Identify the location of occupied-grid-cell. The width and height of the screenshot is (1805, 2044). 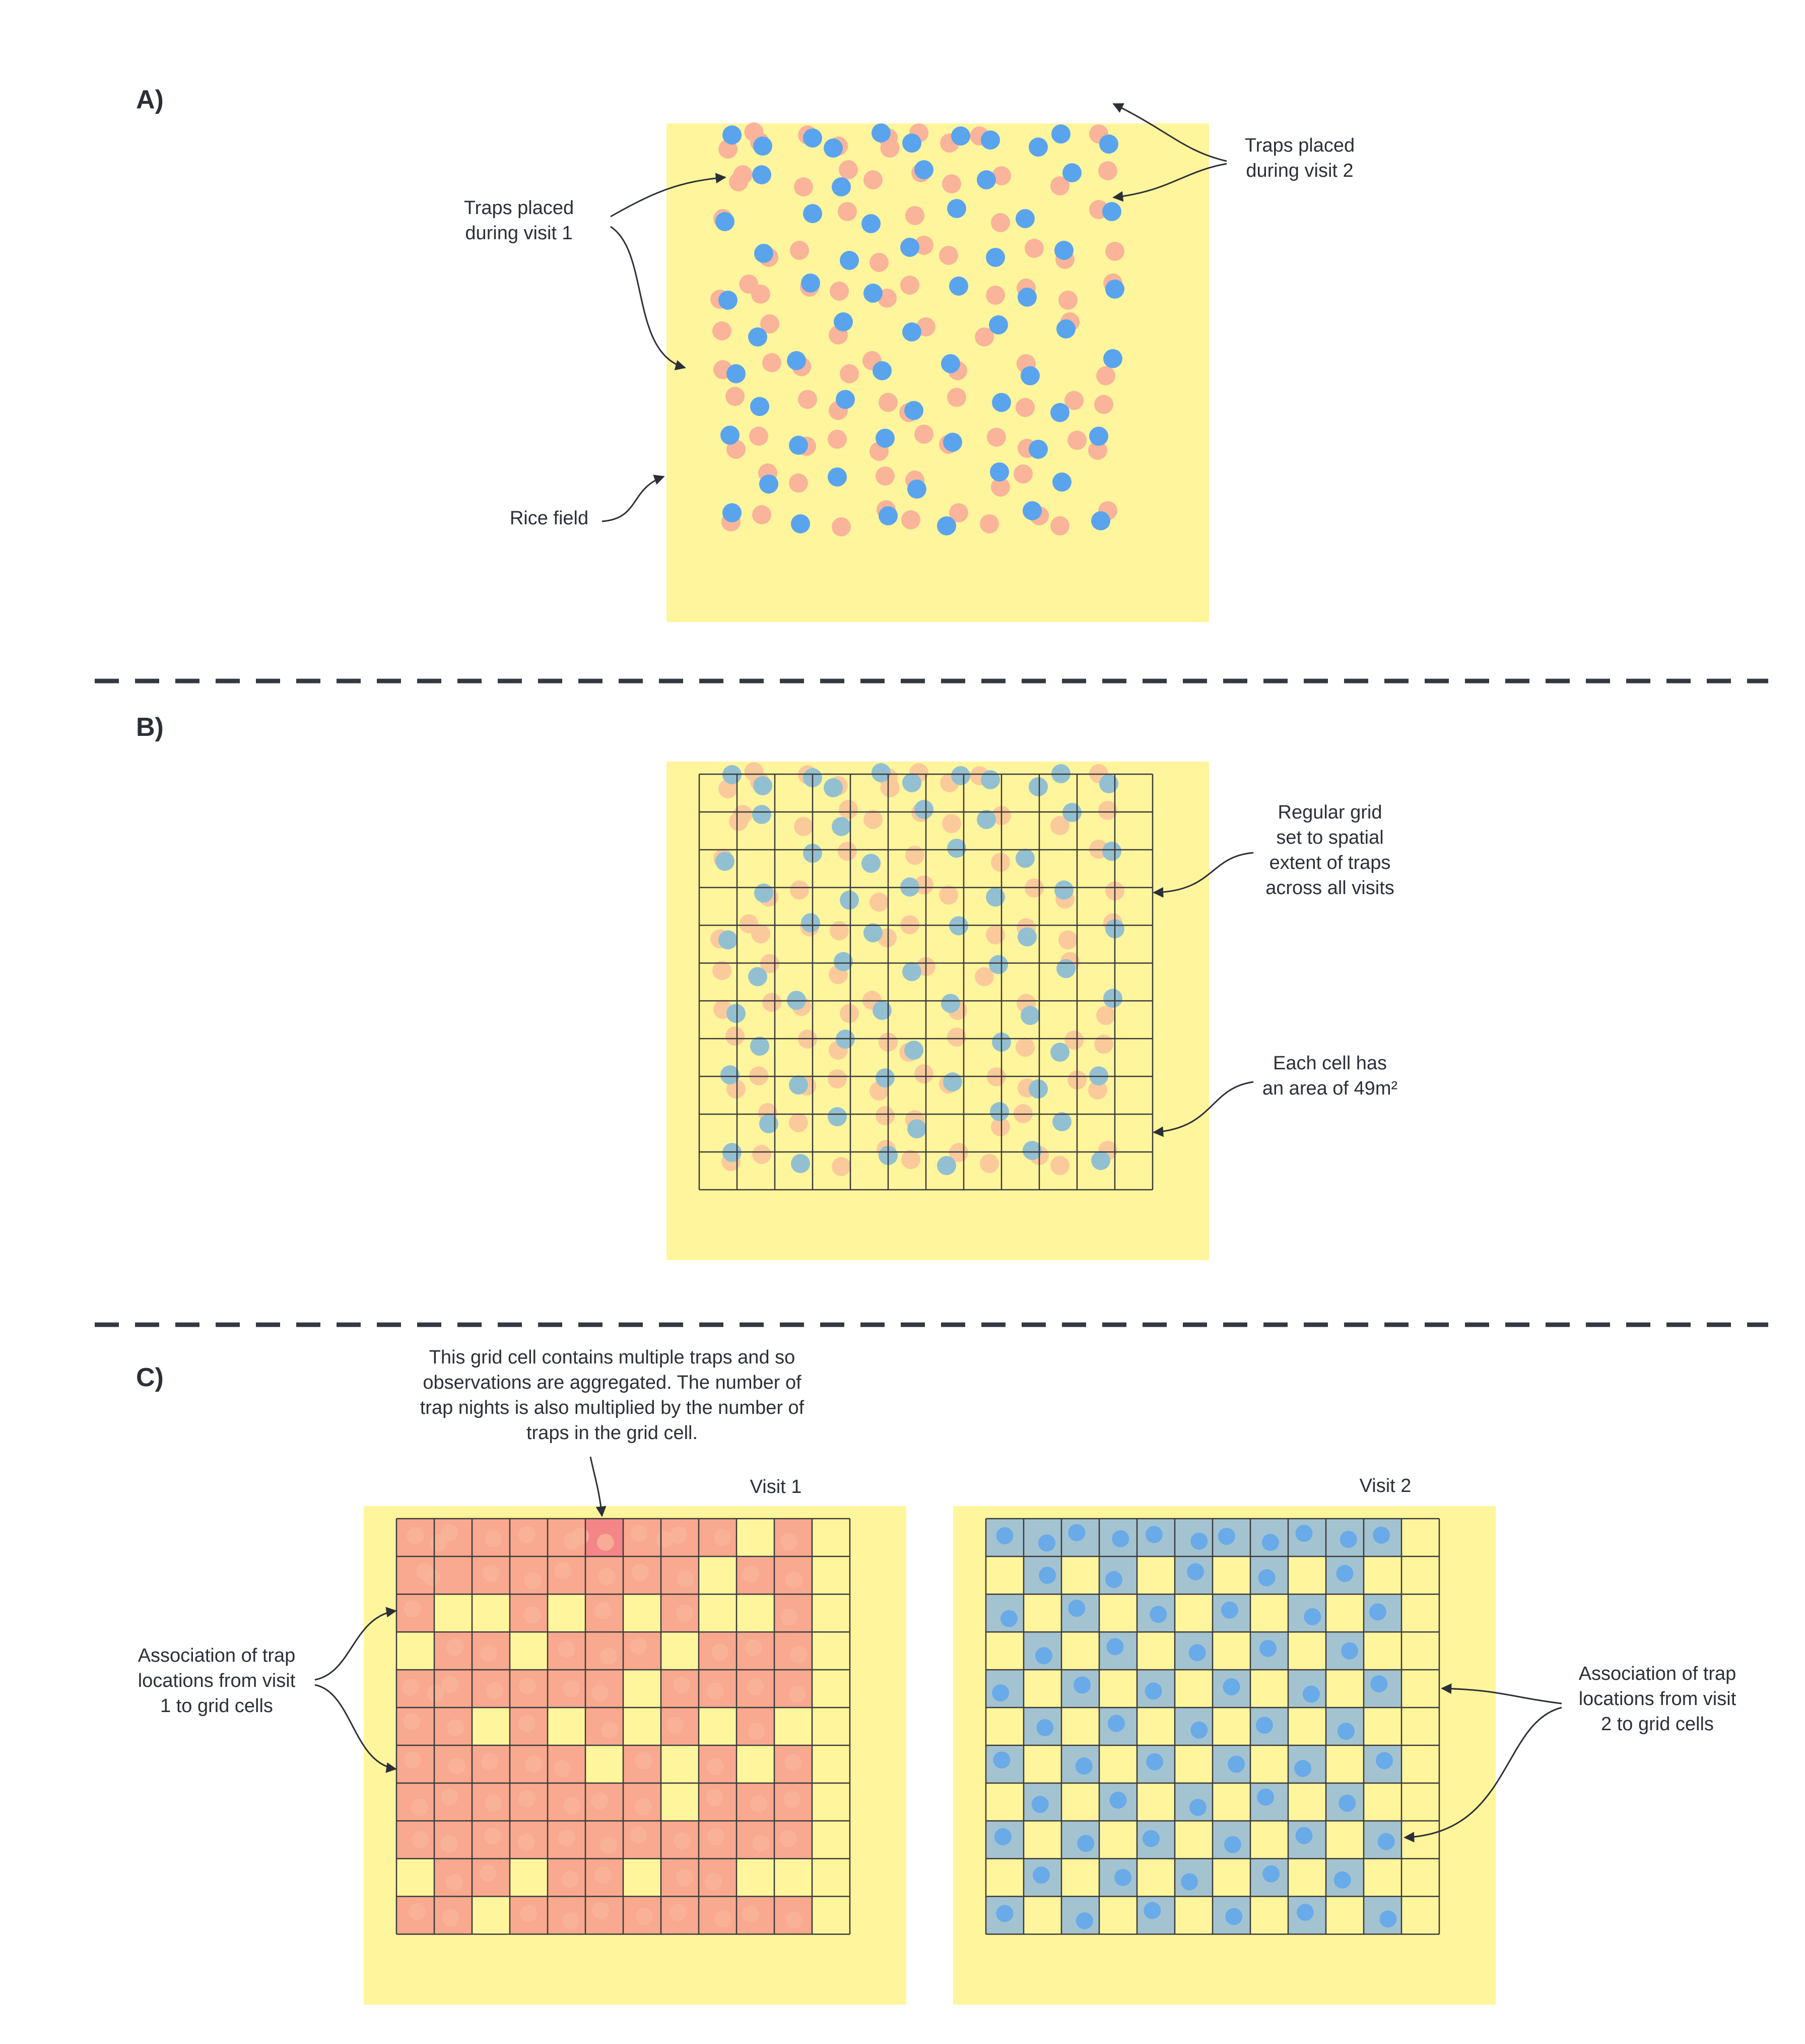
(453, 1575).